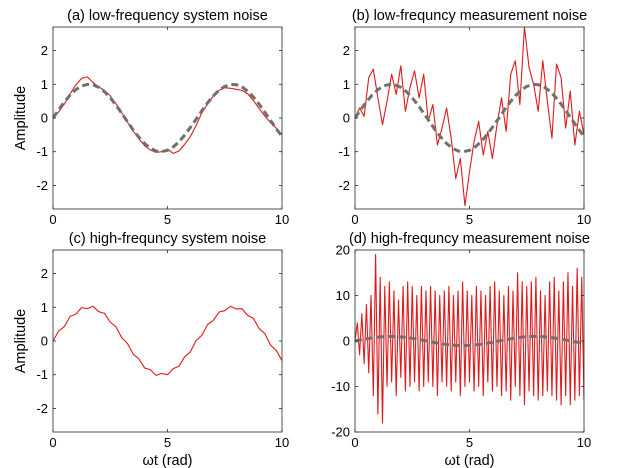  I want to click on y-tick-label: 20, so click(343, 250).